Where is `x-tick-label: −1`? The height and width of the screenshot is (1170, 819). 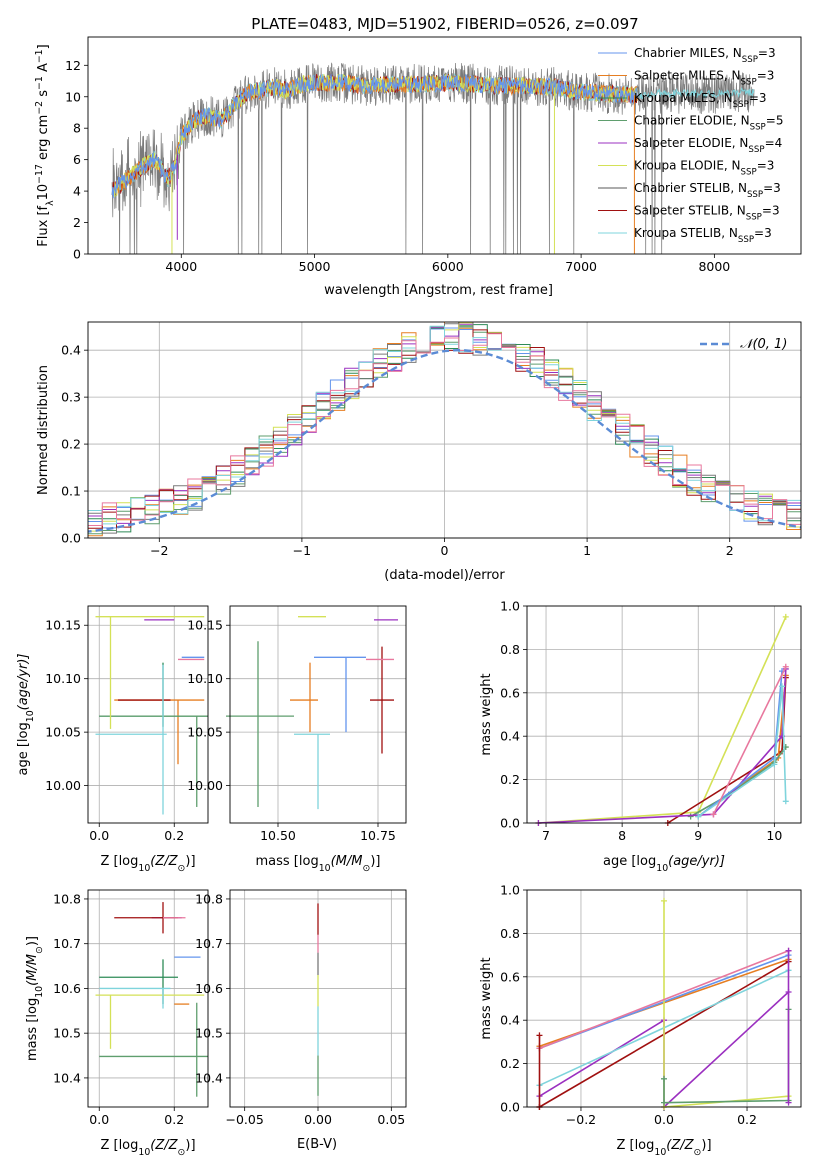 x-tick-label: −1 is located at coordinates (302, 550).